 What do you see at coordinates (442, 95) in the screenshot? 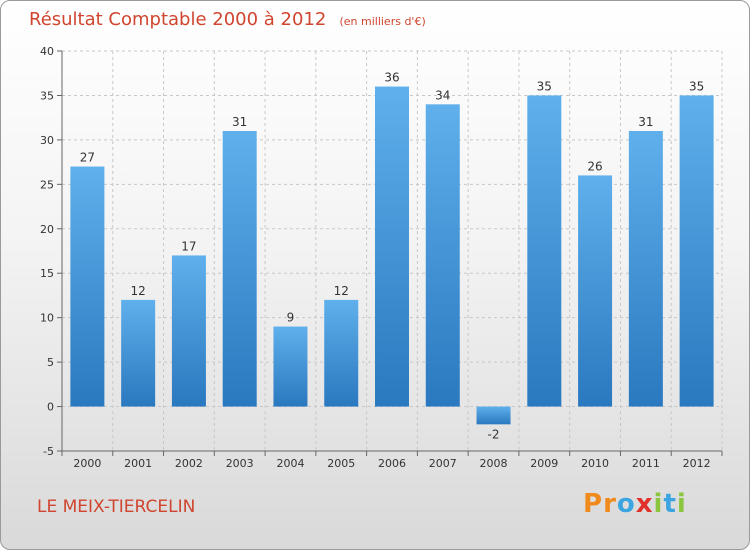
I see `data-label-2007: 34` at bounding box center [442, 95].